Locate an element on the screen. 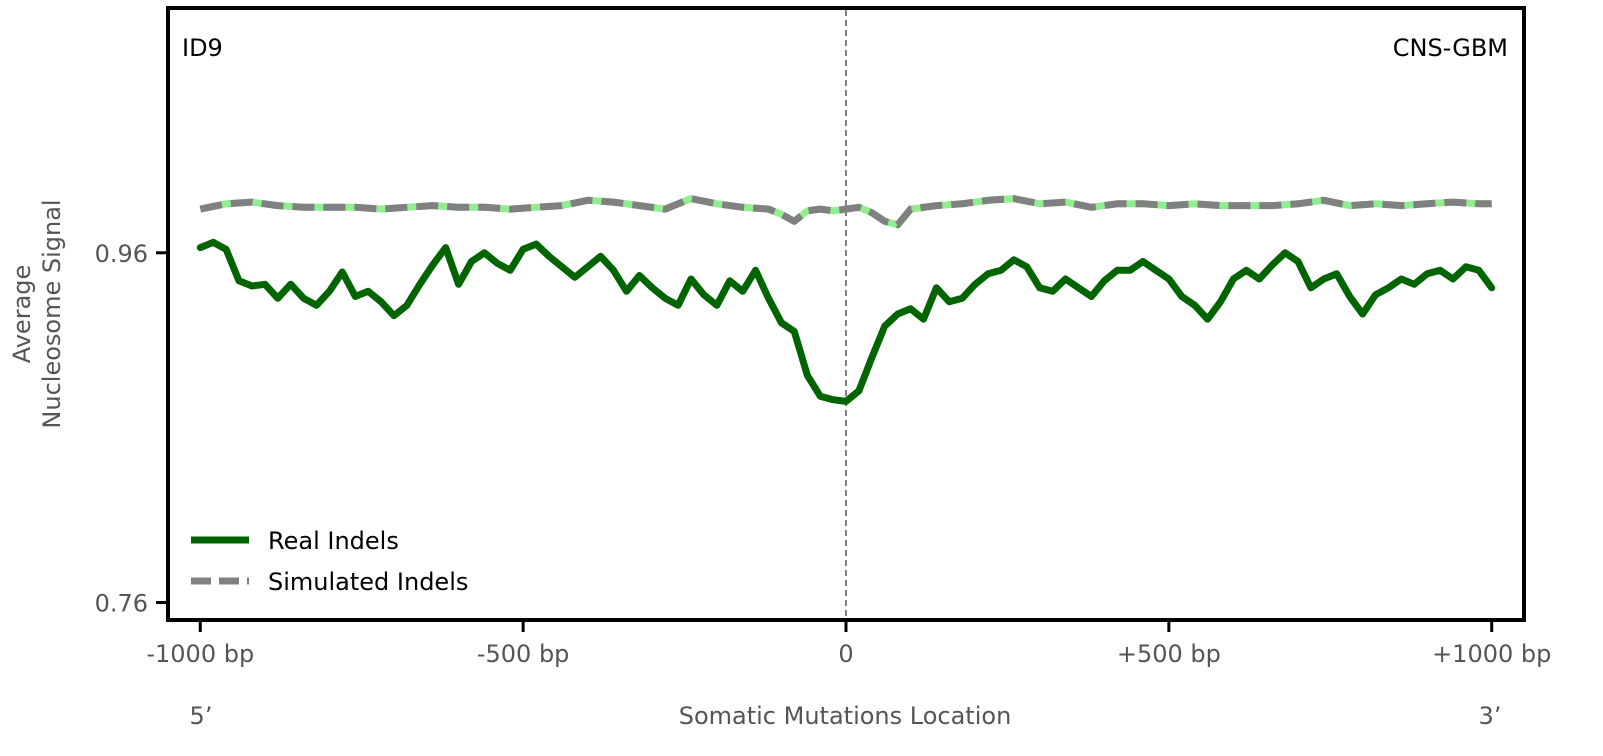 The image size is (1603, 756). y-tick-label: 0.96 is located at coordinates (121, 254).